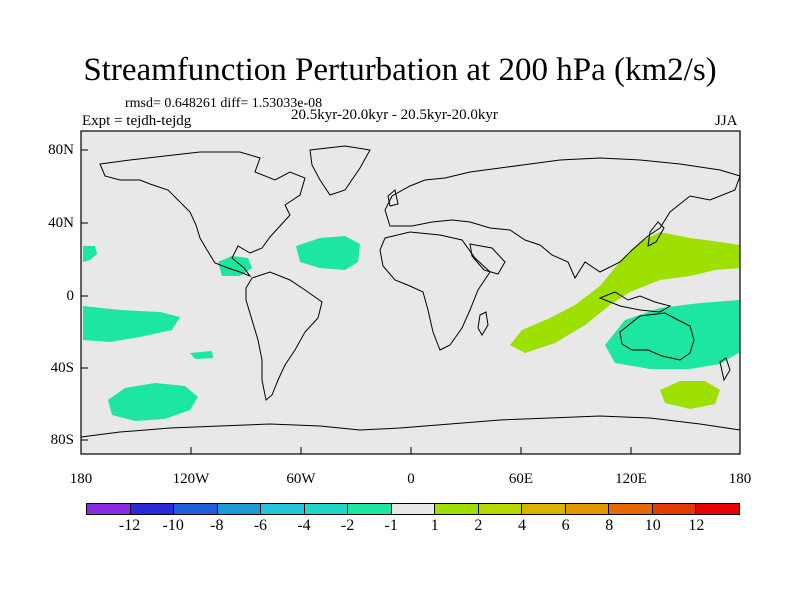 Image resolution: width=800 pixels, height=600 pixels. Describe the element at coordinates (565, 525) in the screenshot. I see `colorbar-label: 6` at that location.